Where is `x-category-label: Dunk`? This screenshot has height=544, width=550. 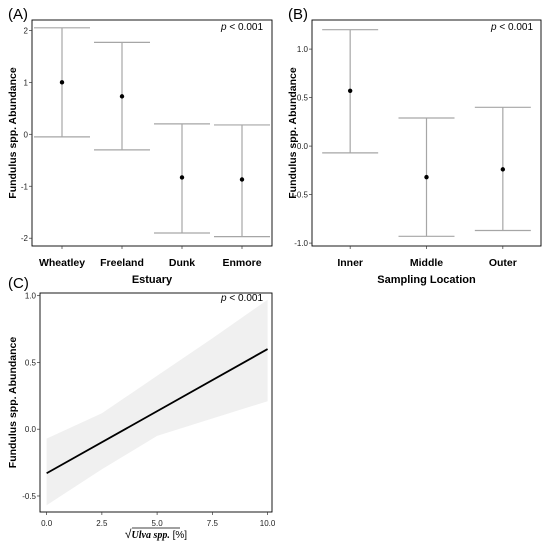
x-category-label: Dunk is located at coordinates (182, 263).